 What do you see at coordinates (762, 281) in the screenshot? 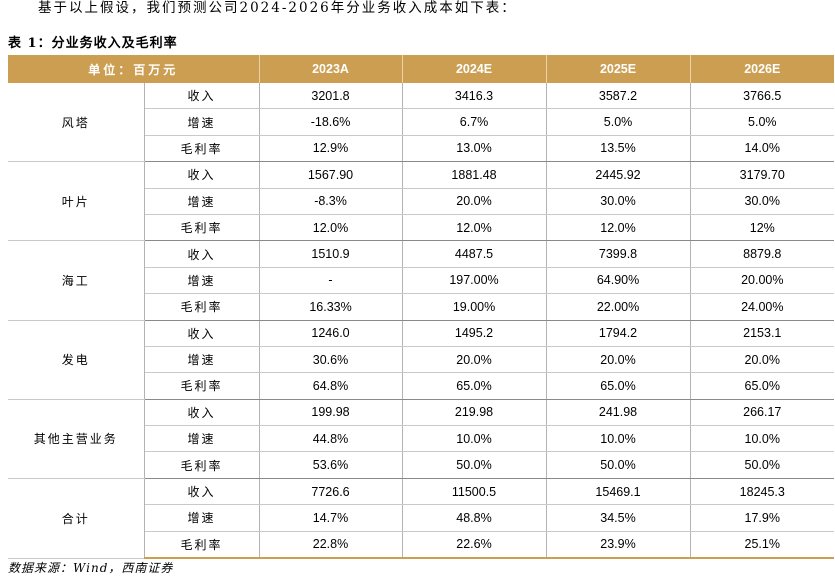
I see `value-cell: 20.00%` at bounding box center [762, 281].